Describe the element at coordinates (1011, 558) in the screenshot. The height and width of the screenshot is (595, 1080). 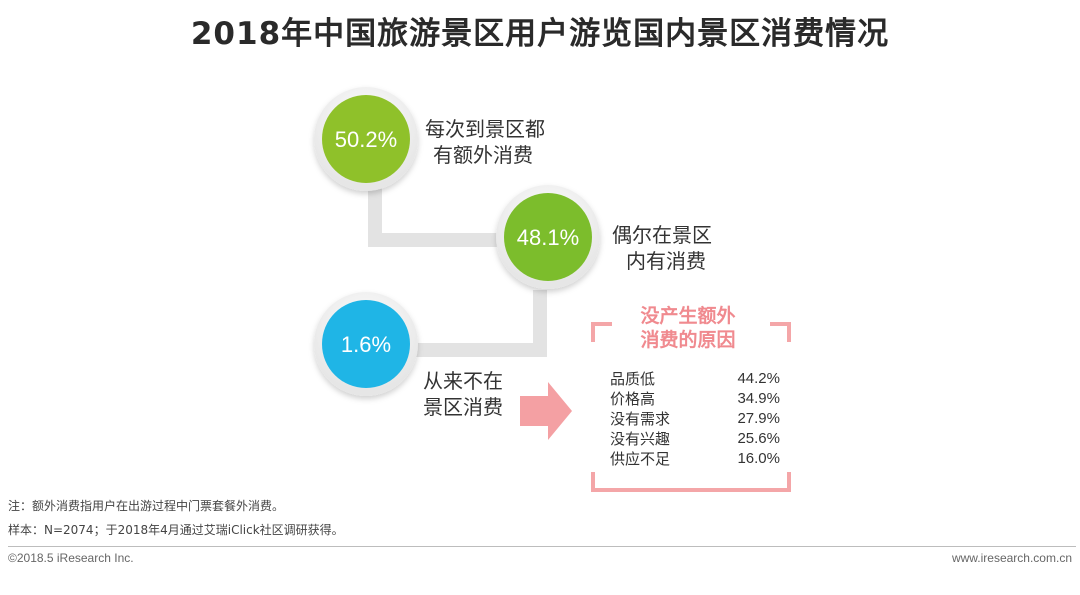
I see `footer-website: www.iresearch.com.cn` at that location.